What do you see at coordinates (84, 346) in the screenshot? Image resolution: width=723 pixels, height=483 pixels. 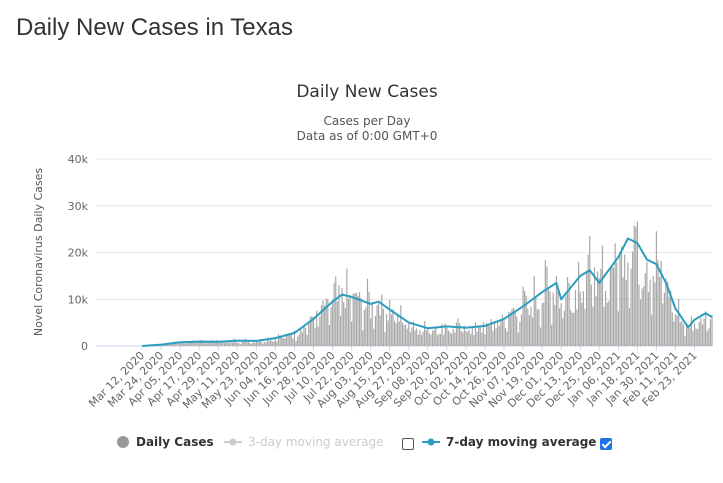 I see `y-tick-label: 0` at bounding box center [84, 346].